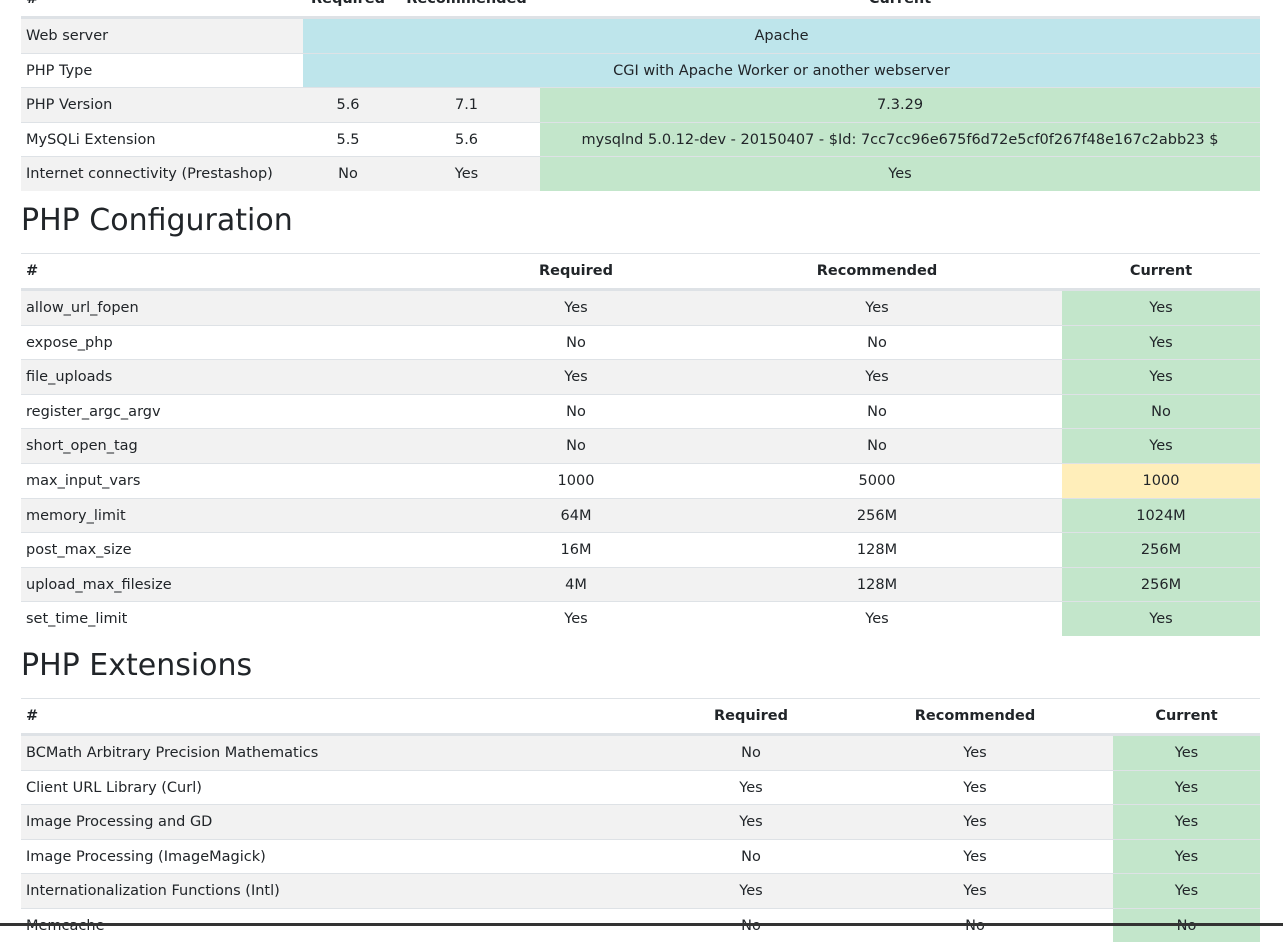 Image resolution: width=1283 pixels, height=942 pixels. What do you see at coordinates (343, 821) in the screenshot?
I see `row-label: Image Processing and GD` at bounding box center [343, 821].